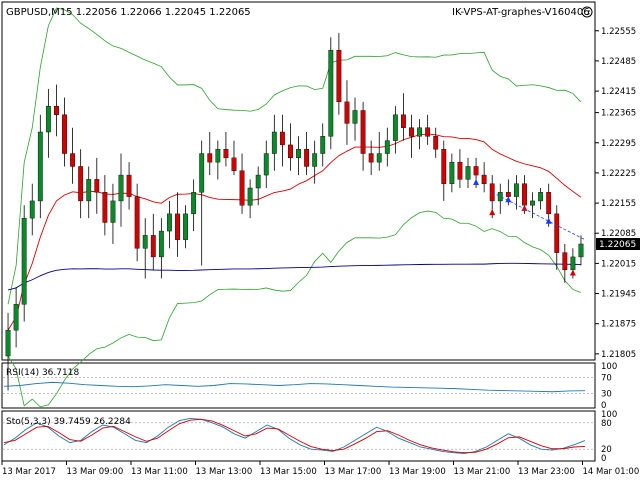  I want to click on price-tick-label: 1.21875, so click(618, 325).